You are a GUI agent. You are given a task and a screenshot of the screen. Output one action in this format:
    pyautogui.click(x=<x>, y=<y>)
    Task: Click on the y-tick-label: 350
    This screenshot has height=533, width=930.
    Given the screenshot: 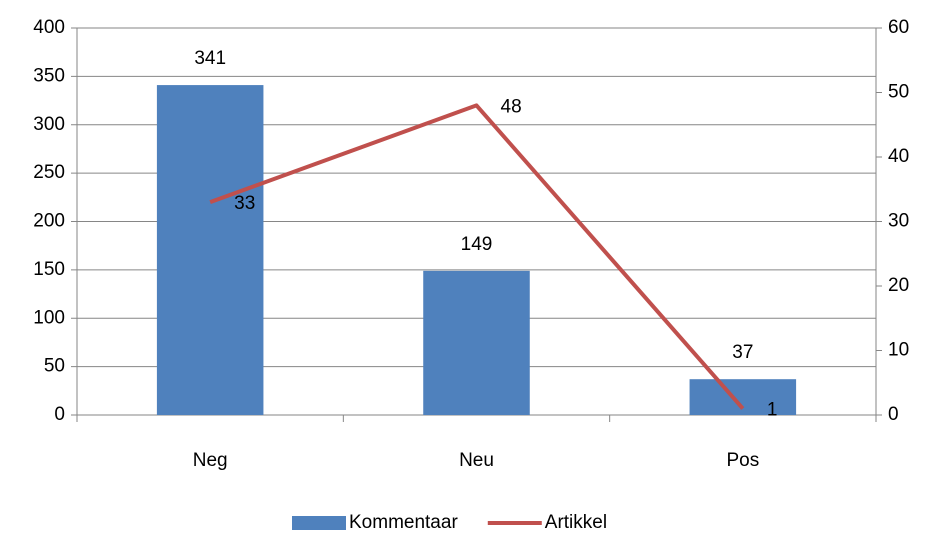 What is the action you would take?
    pyautogui.click(x=49, y=75)
    